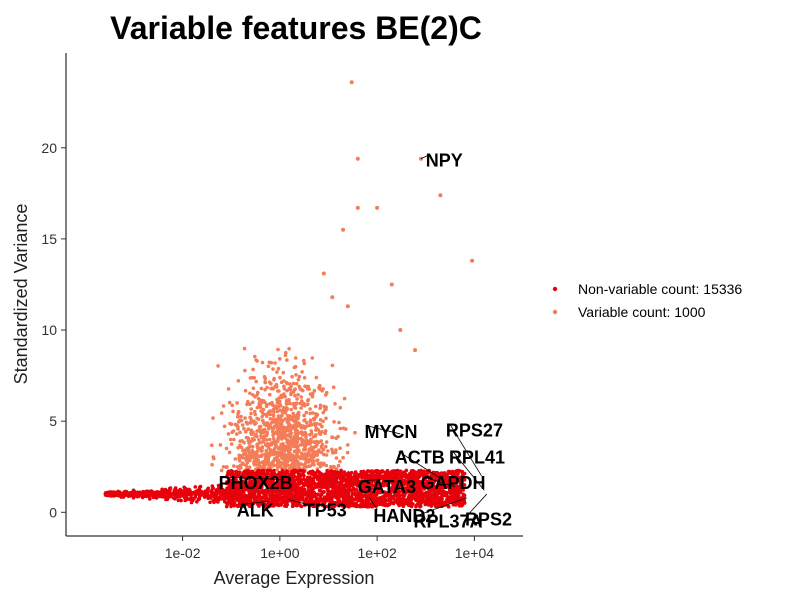 This screenshot has height=600, width=800. Describe the element at coordinates (377, 207) in the screenshot. I see `variable-point-outlier` at that location.